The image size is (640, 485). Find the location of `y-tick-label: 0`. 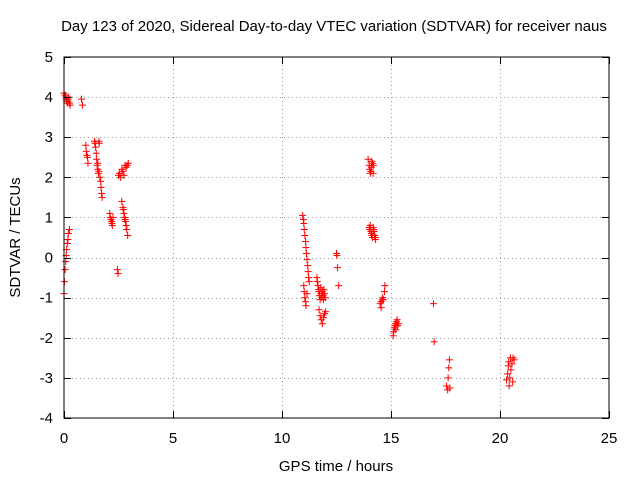

y-tick-label: 0 is located at coordinates (49, 258).